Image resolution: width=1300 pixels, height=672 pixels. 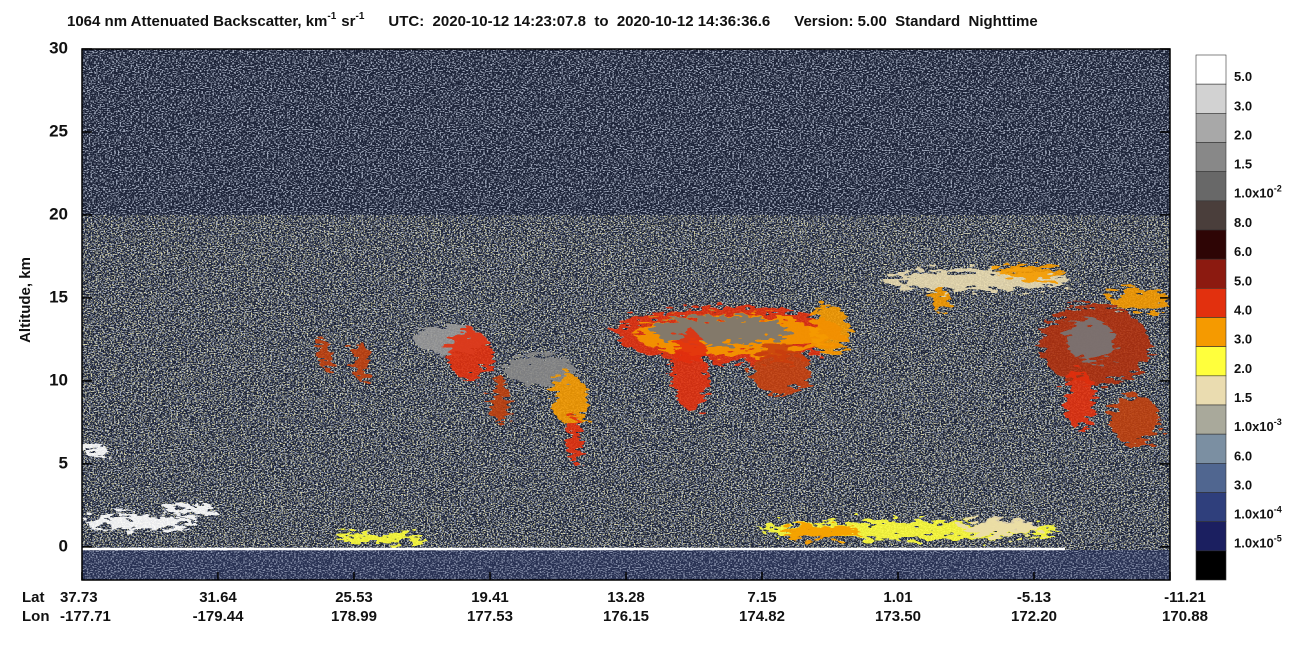 I want to click on x-tick-label: 25.53, so click(x=354, y=597).